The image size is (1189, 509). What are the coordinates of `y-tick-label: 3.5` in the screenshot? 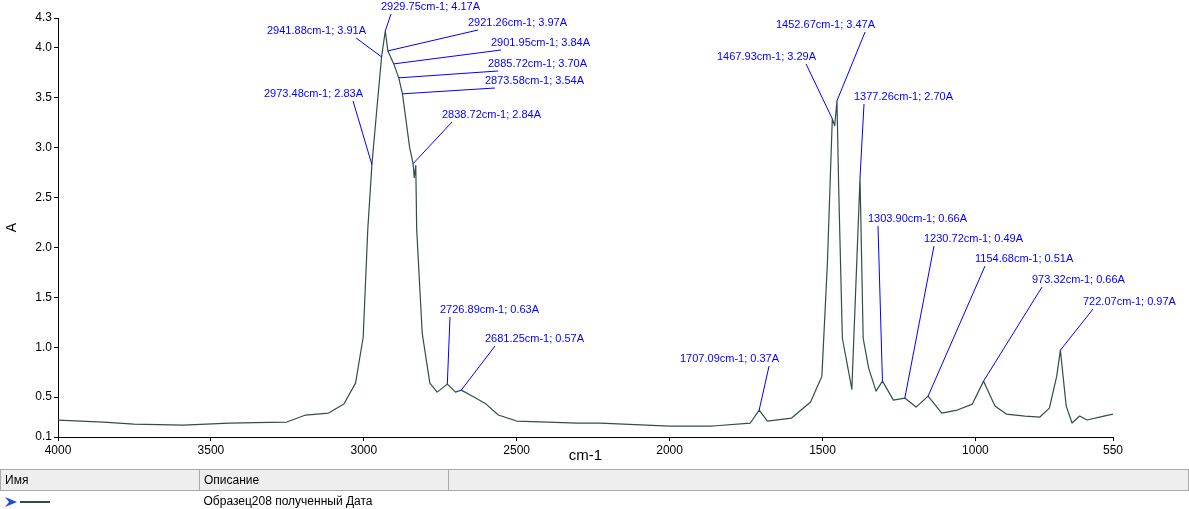 It's located at (44, 97).